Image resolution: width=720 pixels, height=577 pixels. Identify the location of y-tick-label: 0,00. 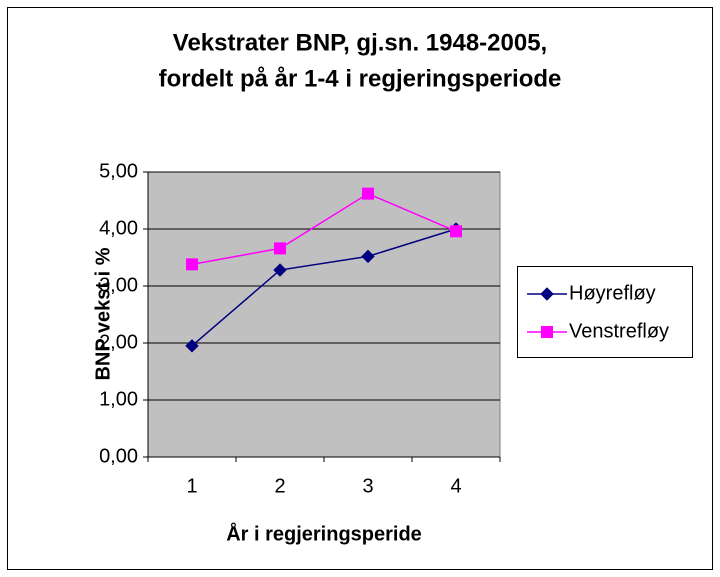
(118, 456).